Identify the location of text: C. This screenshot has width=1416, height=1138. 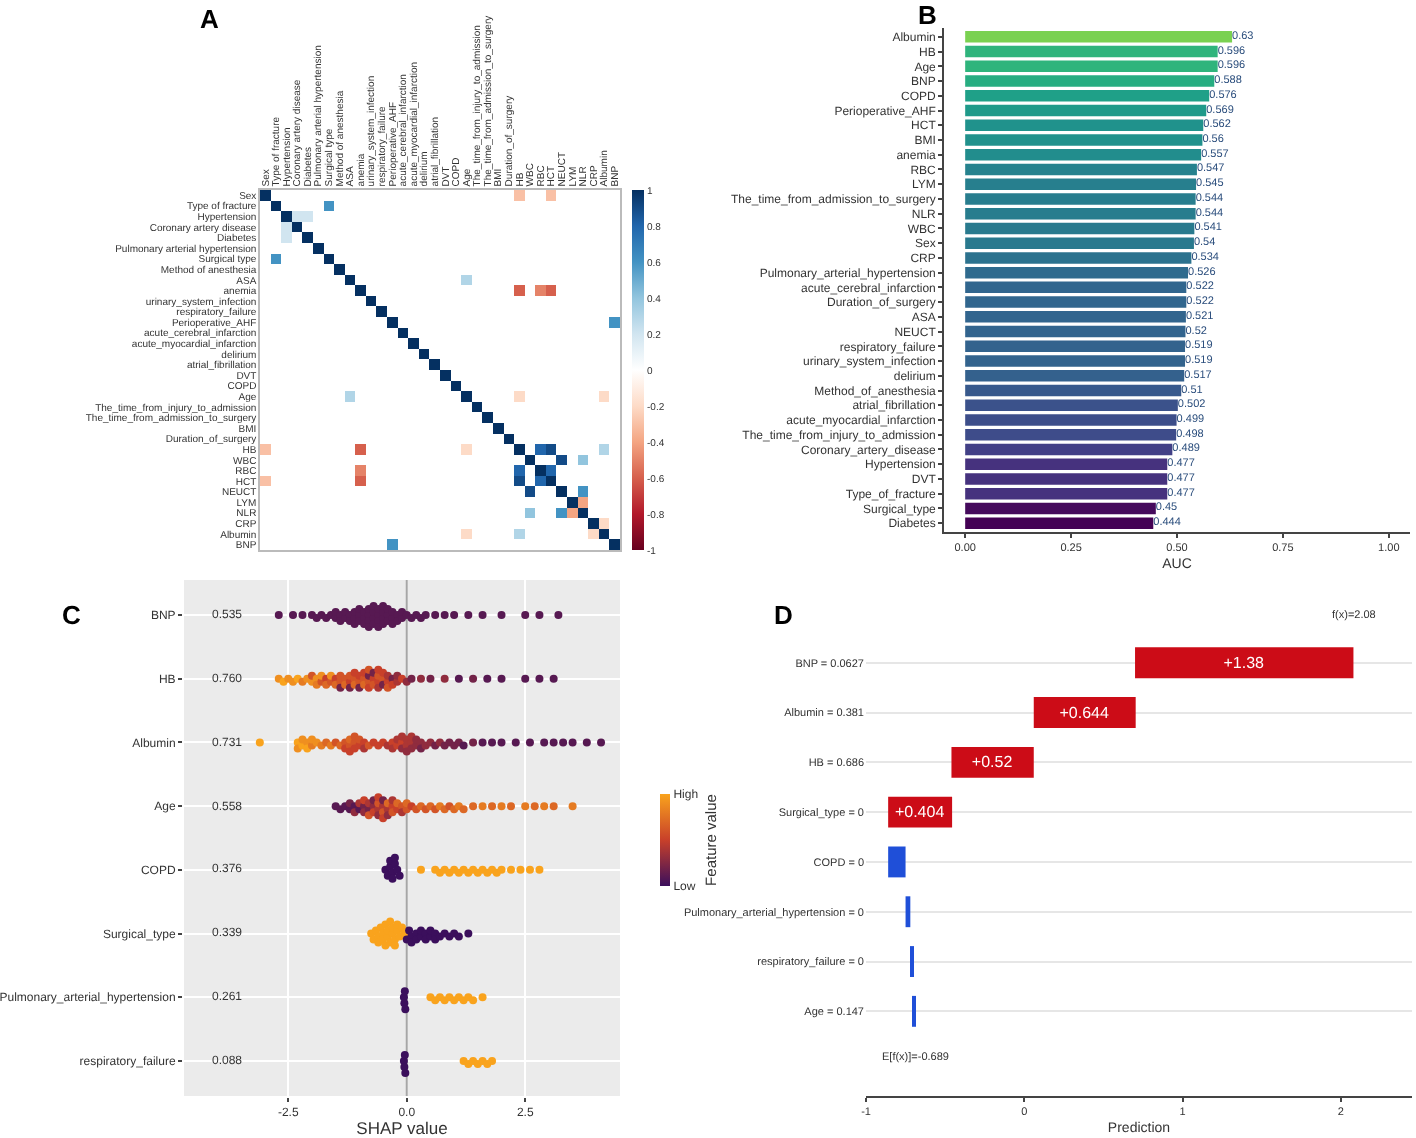
(72, 615).